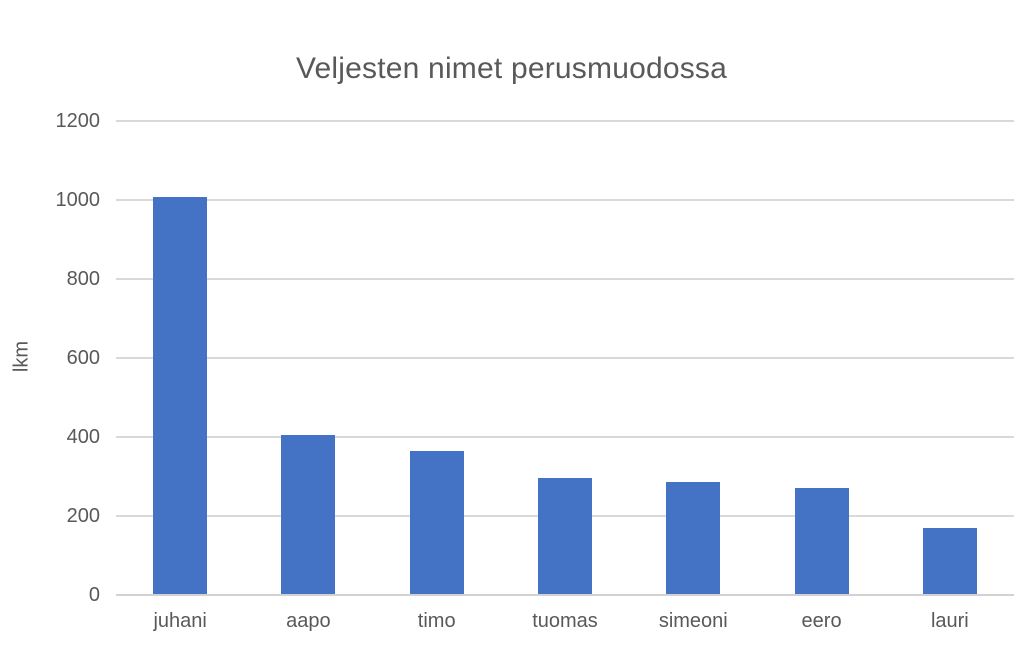  Describe the element at coordinates (821, 541) in the screenshot. I see `bar-eero` at that location.